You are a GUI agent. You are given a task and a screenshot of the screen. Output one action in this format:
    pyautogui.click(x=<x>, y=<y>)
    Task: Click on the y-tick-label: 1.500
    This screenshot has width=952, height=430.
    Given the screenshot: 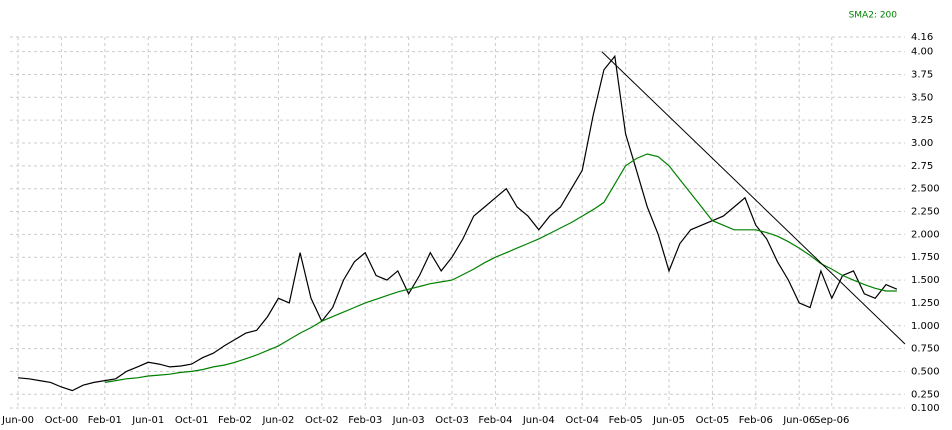 What is the action you would take?
    pyautogui.click(x=925, y=280)
    